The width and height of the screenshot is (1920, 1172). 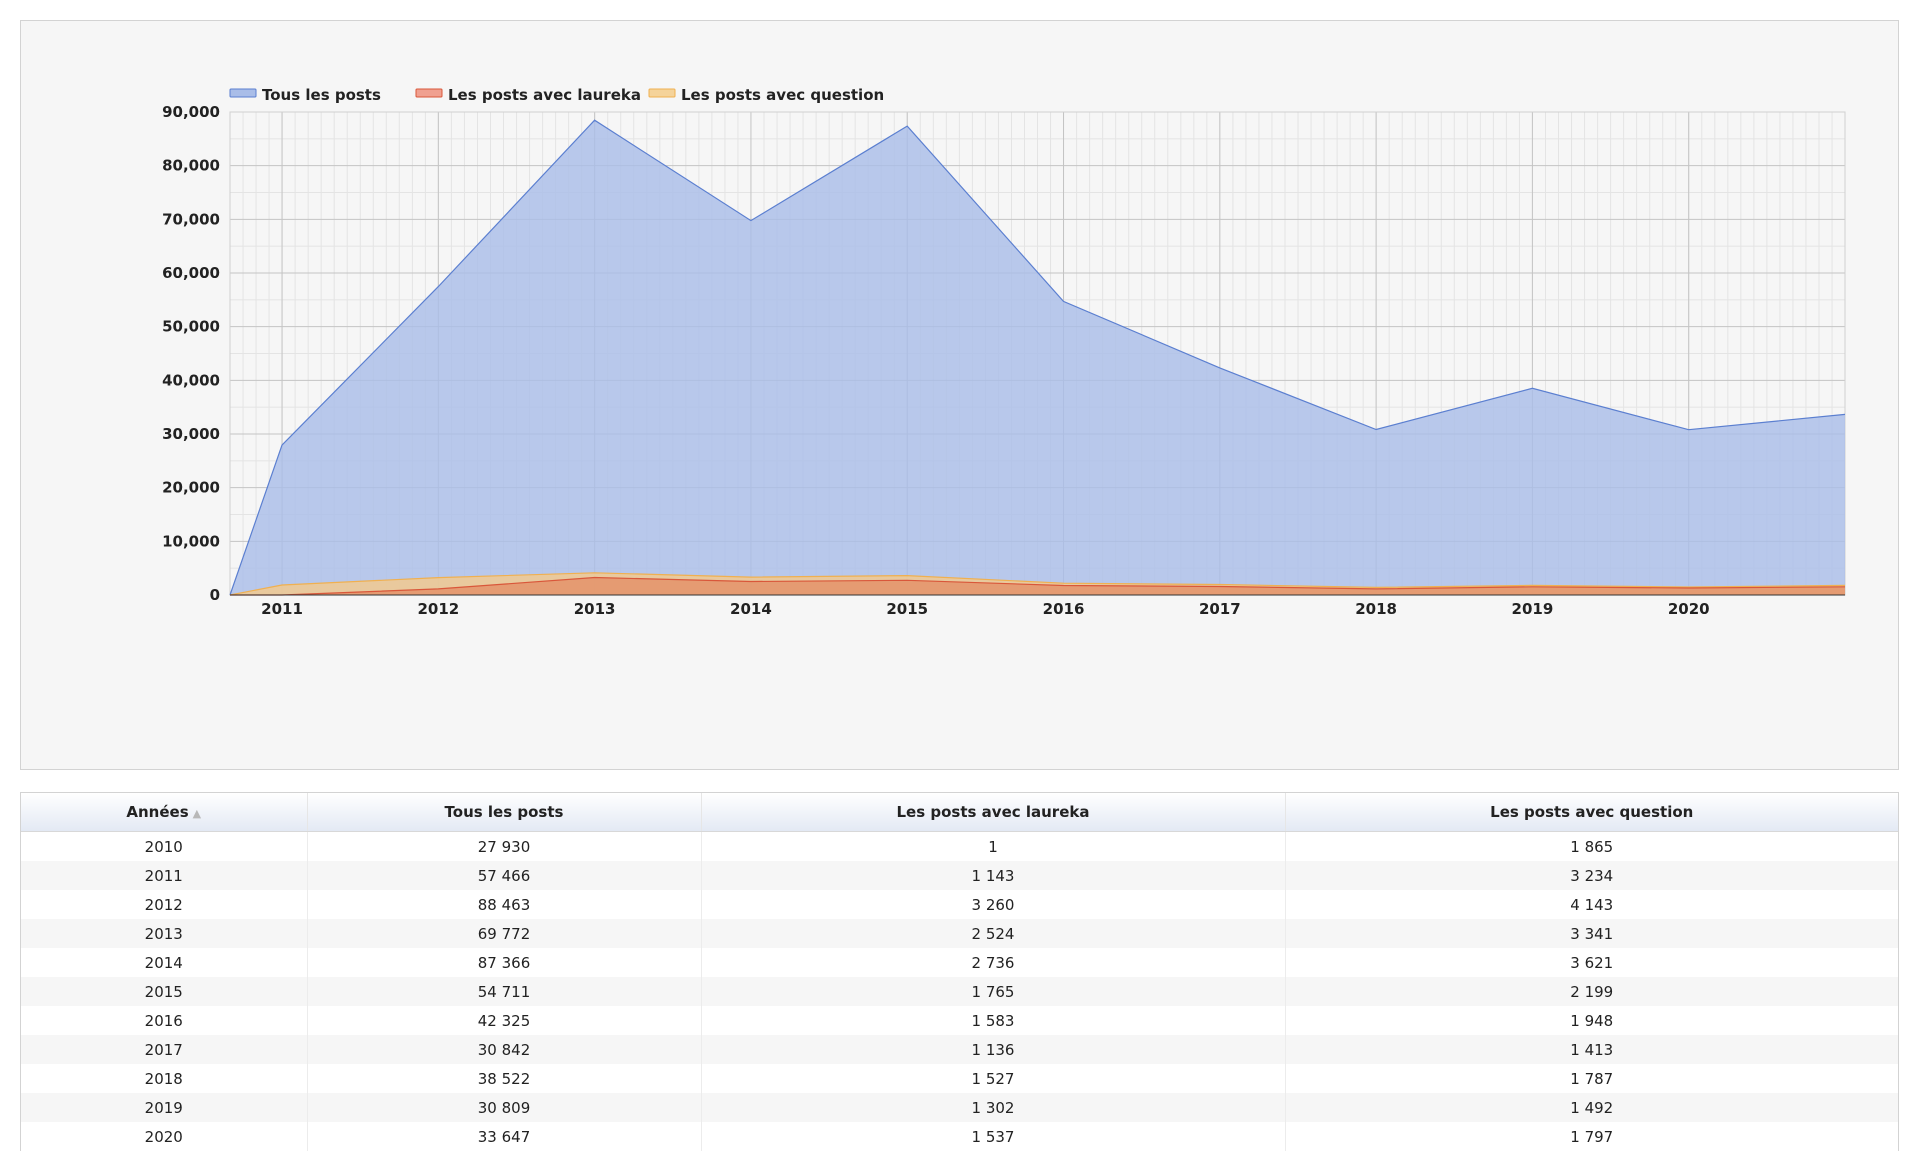 I want to click on table-cell: 1 537, so click(x=993, y=1136).